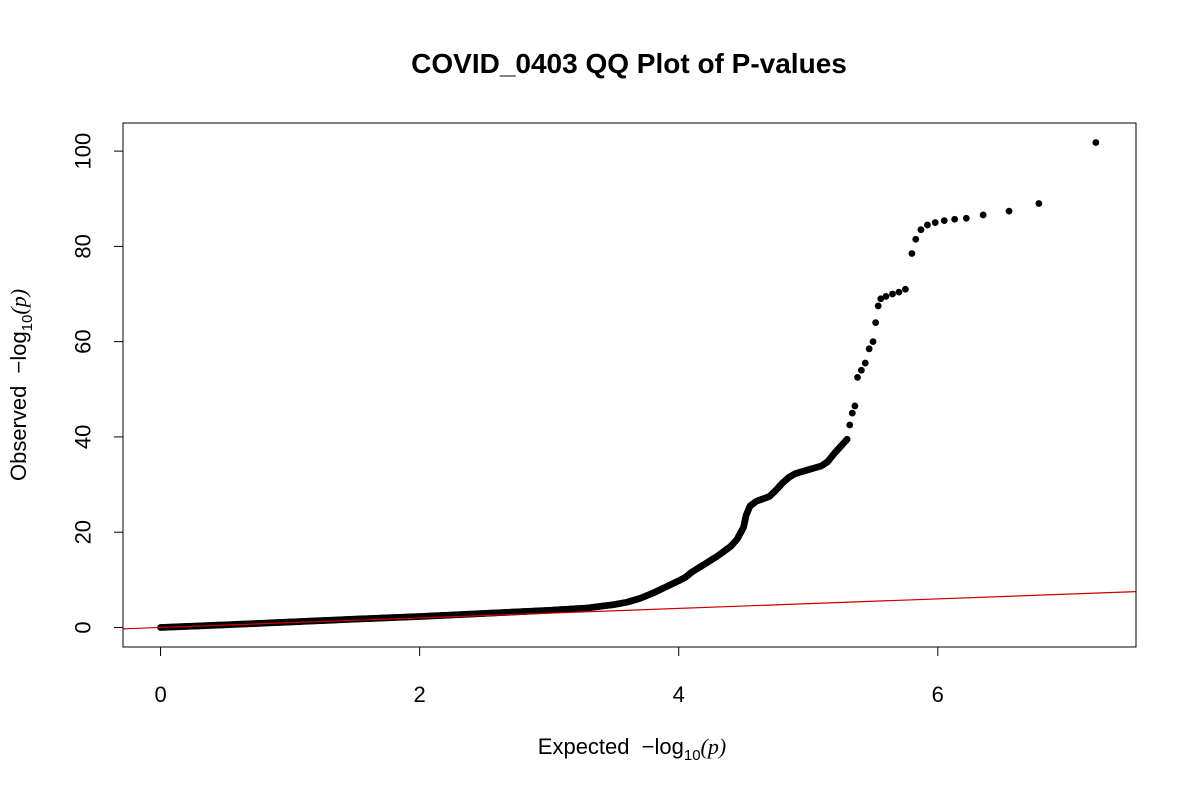 The width and height of the screenshot is (1200, 800). Describe the element at coordinates (83, 151) in the screenshot. I see `y-tick-label: 100` at that location.